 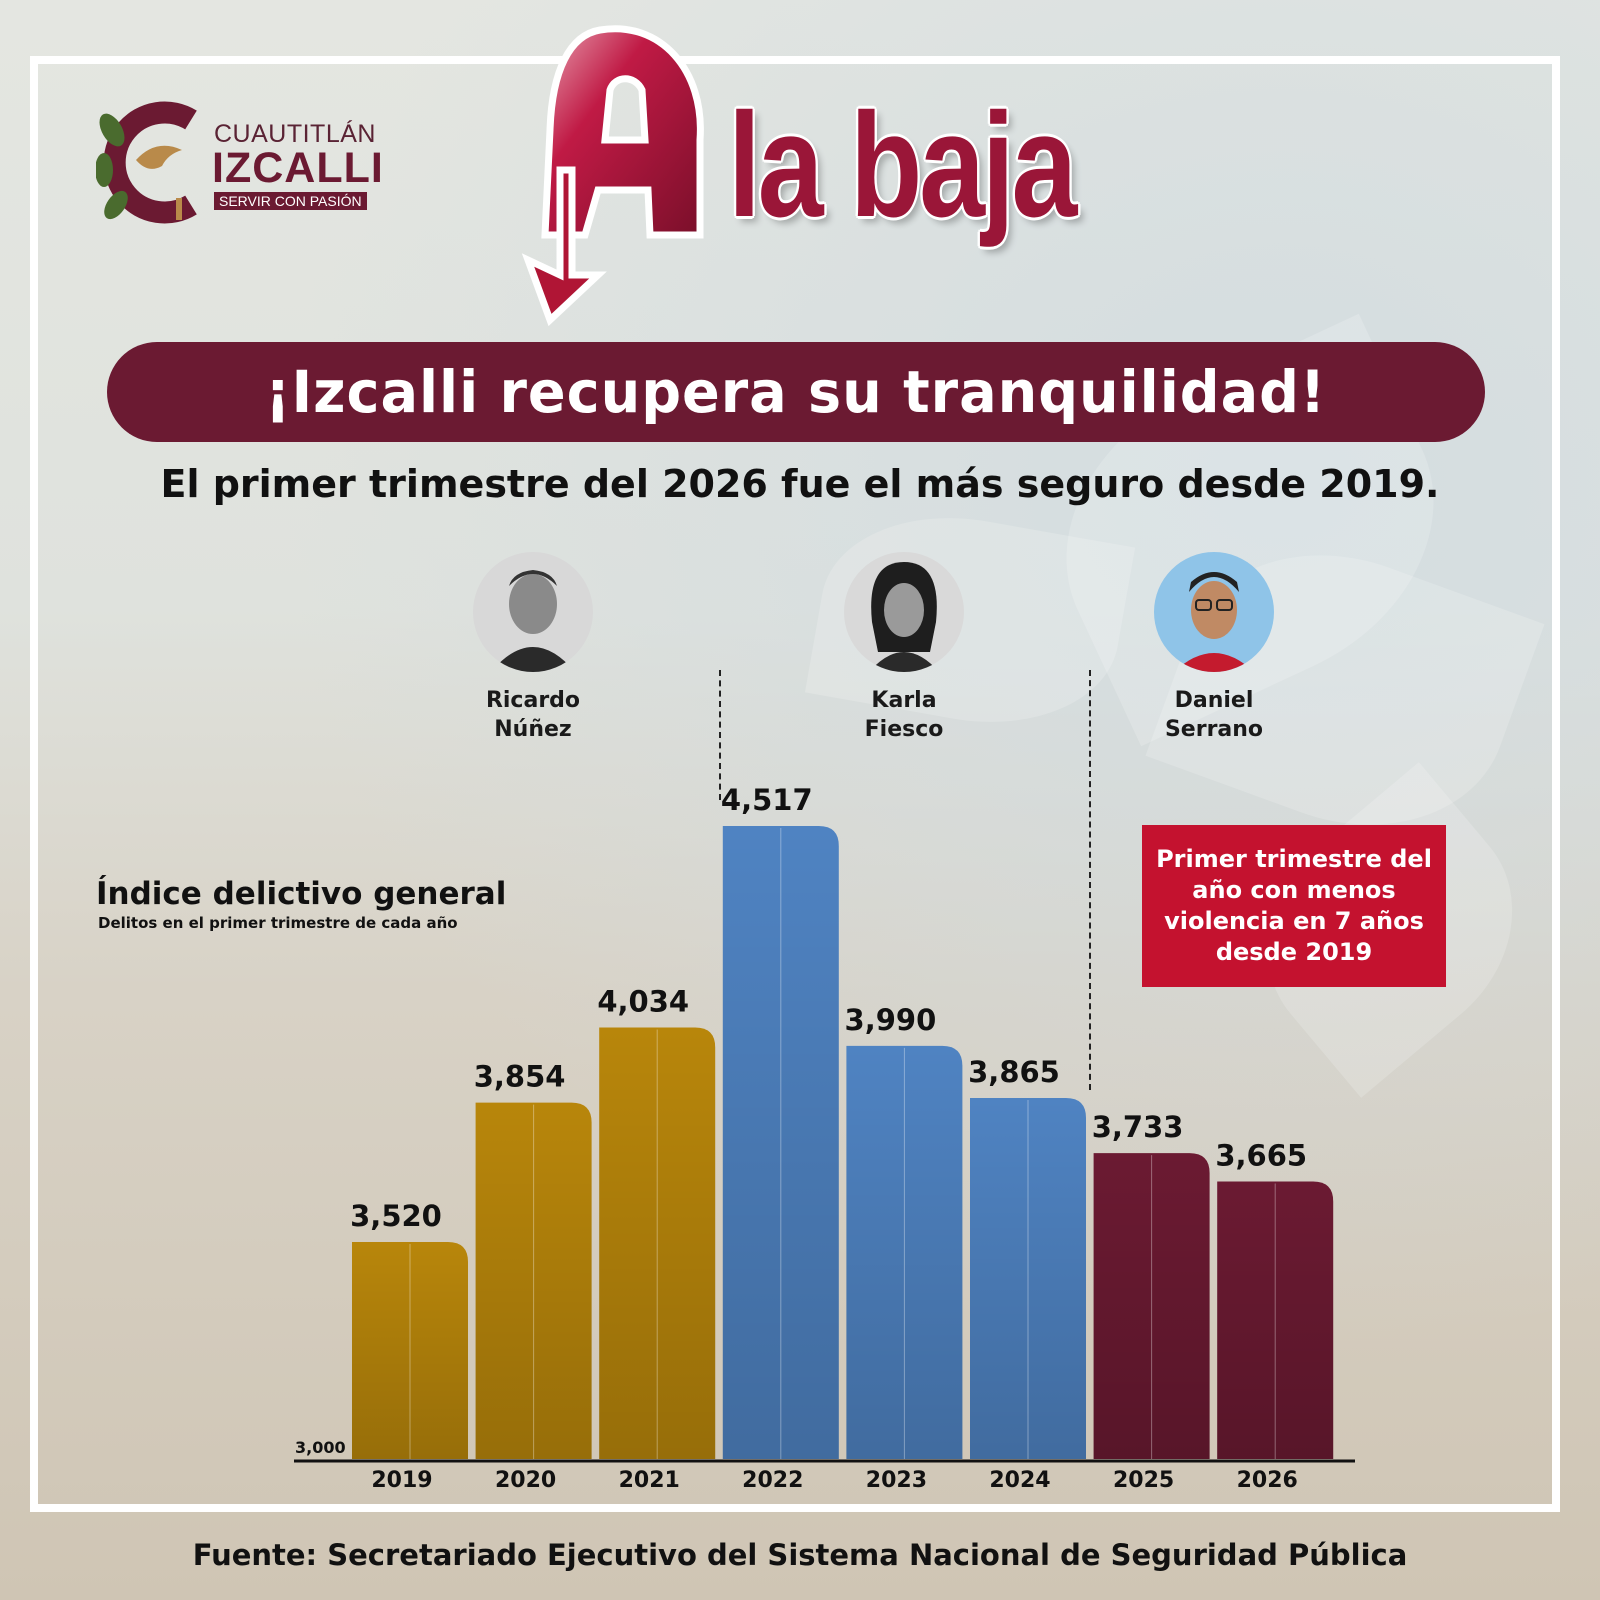 I want to click on down-arrow-icon, so click(x=612, y=176).